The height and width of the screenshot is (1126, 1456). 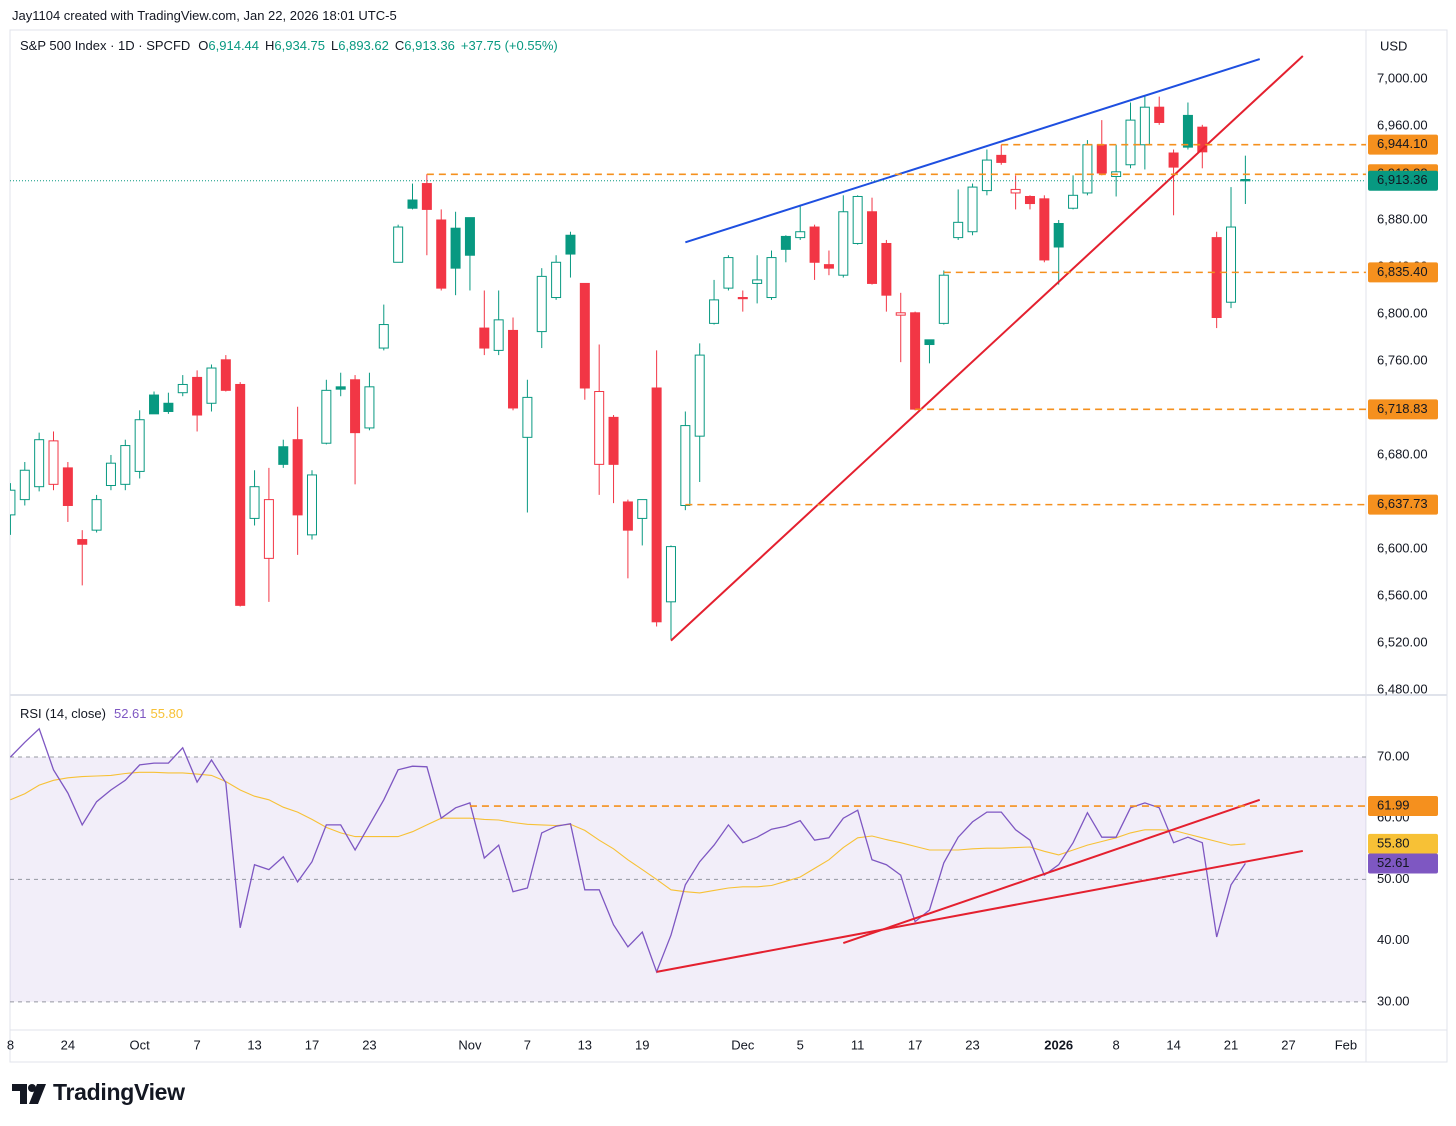 What do you see at coordinates (1402, 124) in the screenshot?
I see `y-tick-label: 6,960.00` at bounding box center [1402, 124].